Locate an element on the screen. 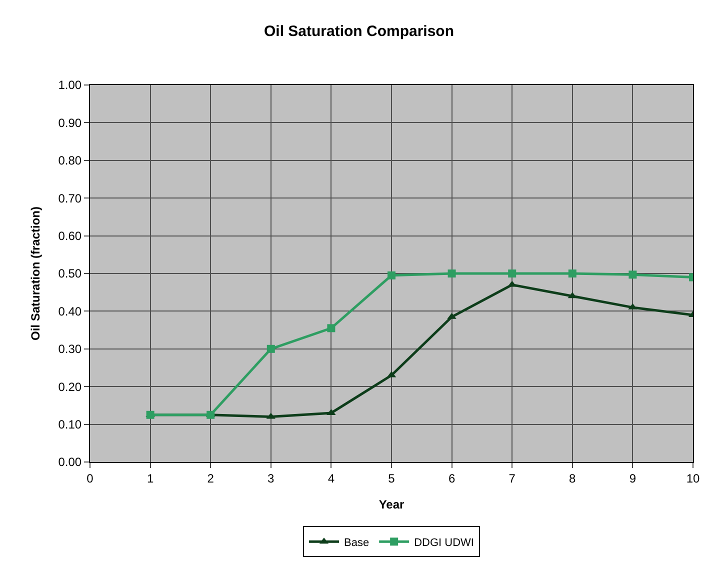  x-tick-label: 8 is located at coordinates (572, 478).